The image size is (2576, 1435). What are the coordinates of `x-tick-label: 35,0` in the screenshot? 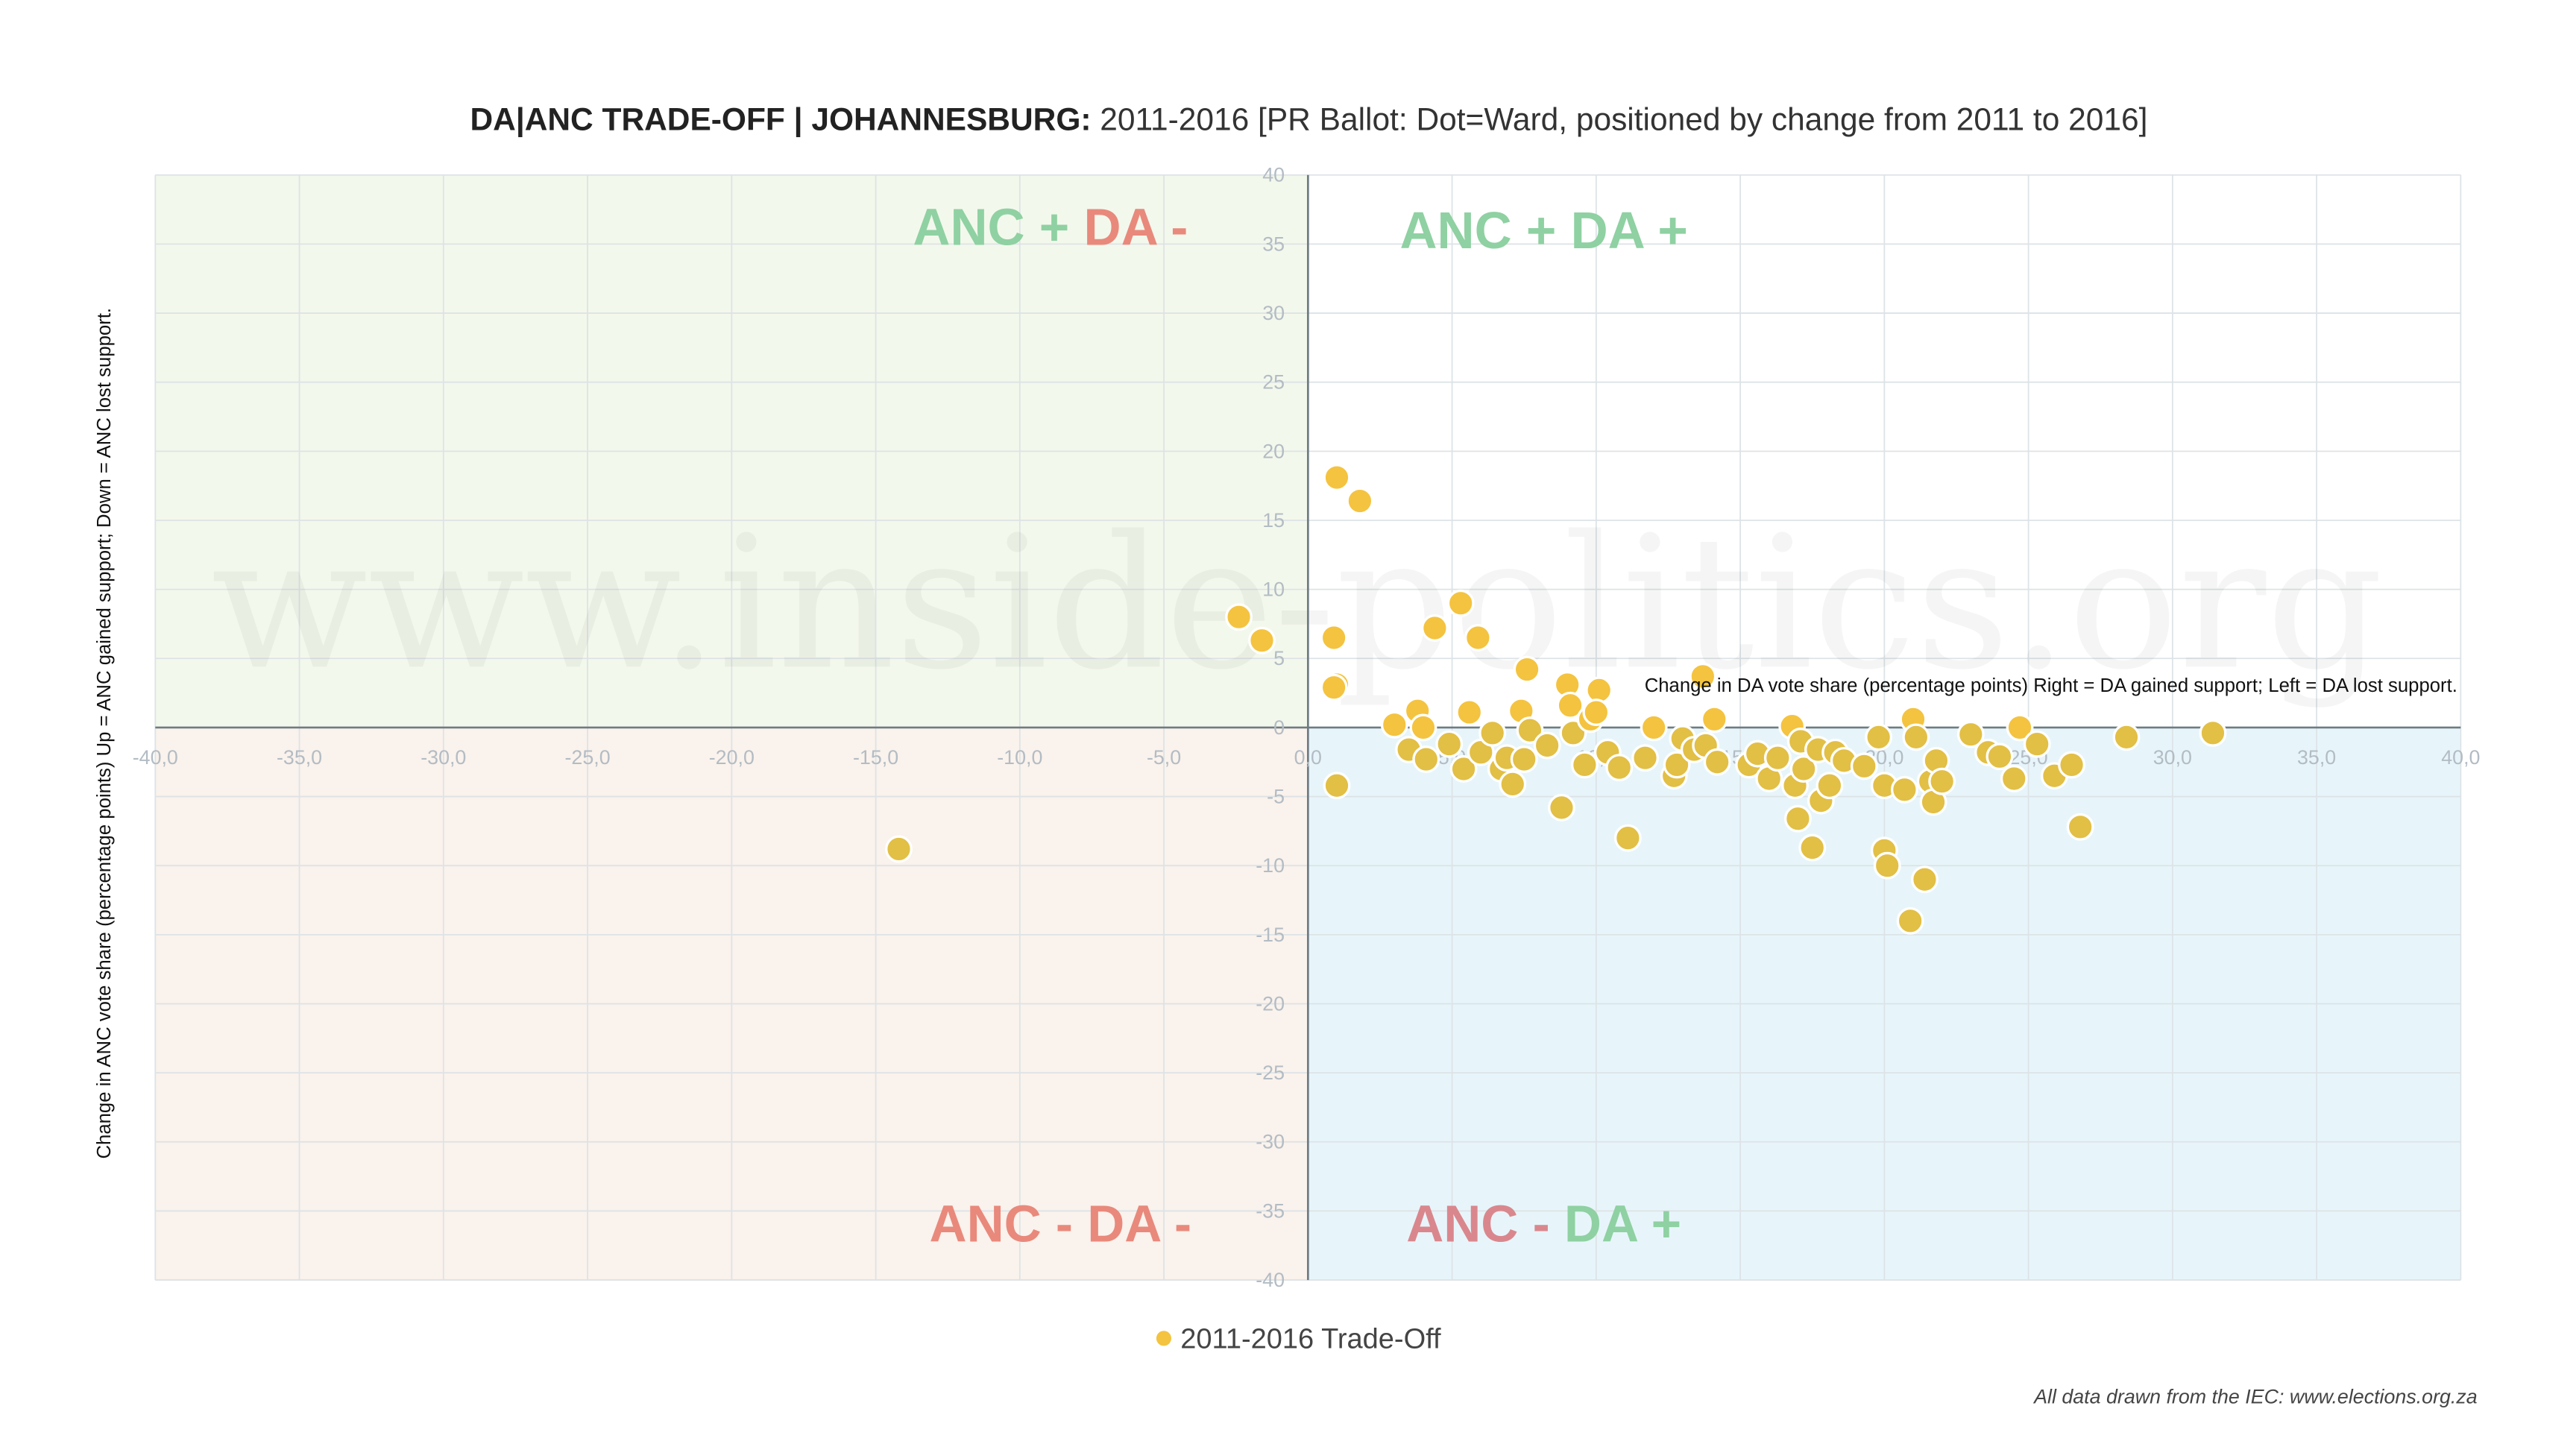 It's located at (2316, 758).